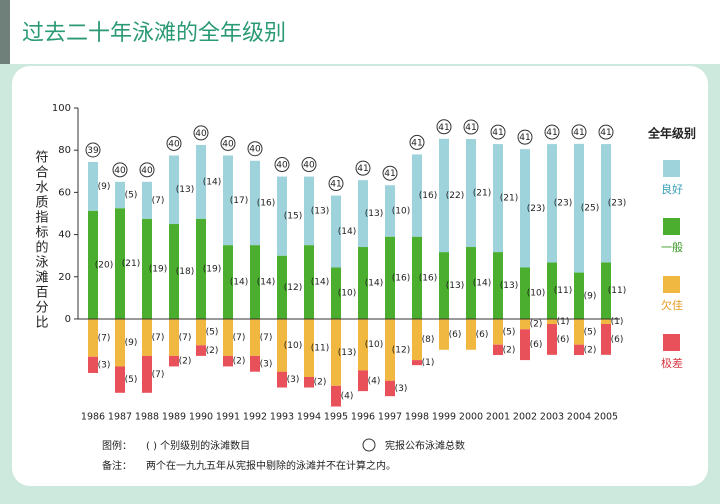  What do you see at coordinates (93, 417) in the screenshot?
I see `x-tick-label: 1986` at bounding box center [93, 417].